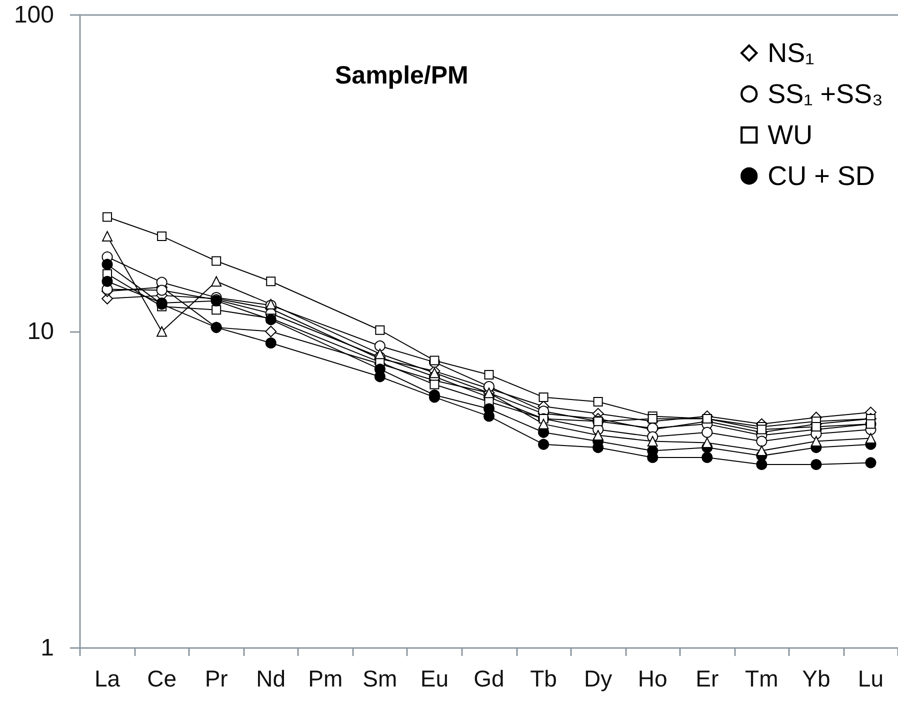 This screenshot has width=898, height=702. Describe the element at coordinates (325, 679) in the screenshot. I see `x-tick-label: Pm` at that location.